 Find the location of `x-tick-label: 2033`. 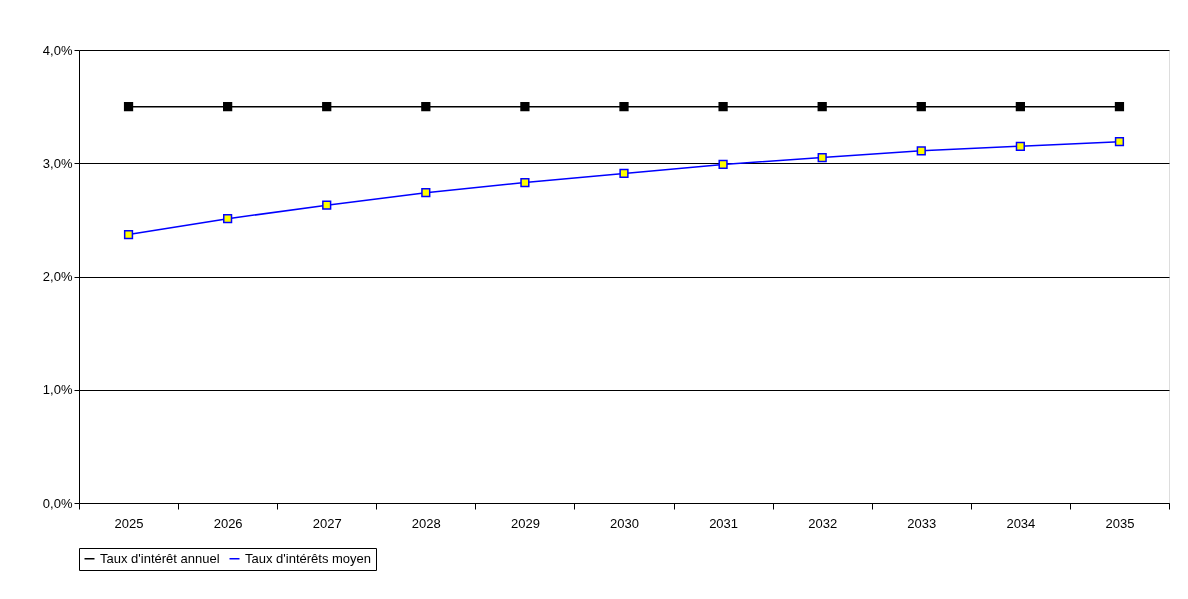

x-tick-label: 2033 is located at coordinates (922, 523).